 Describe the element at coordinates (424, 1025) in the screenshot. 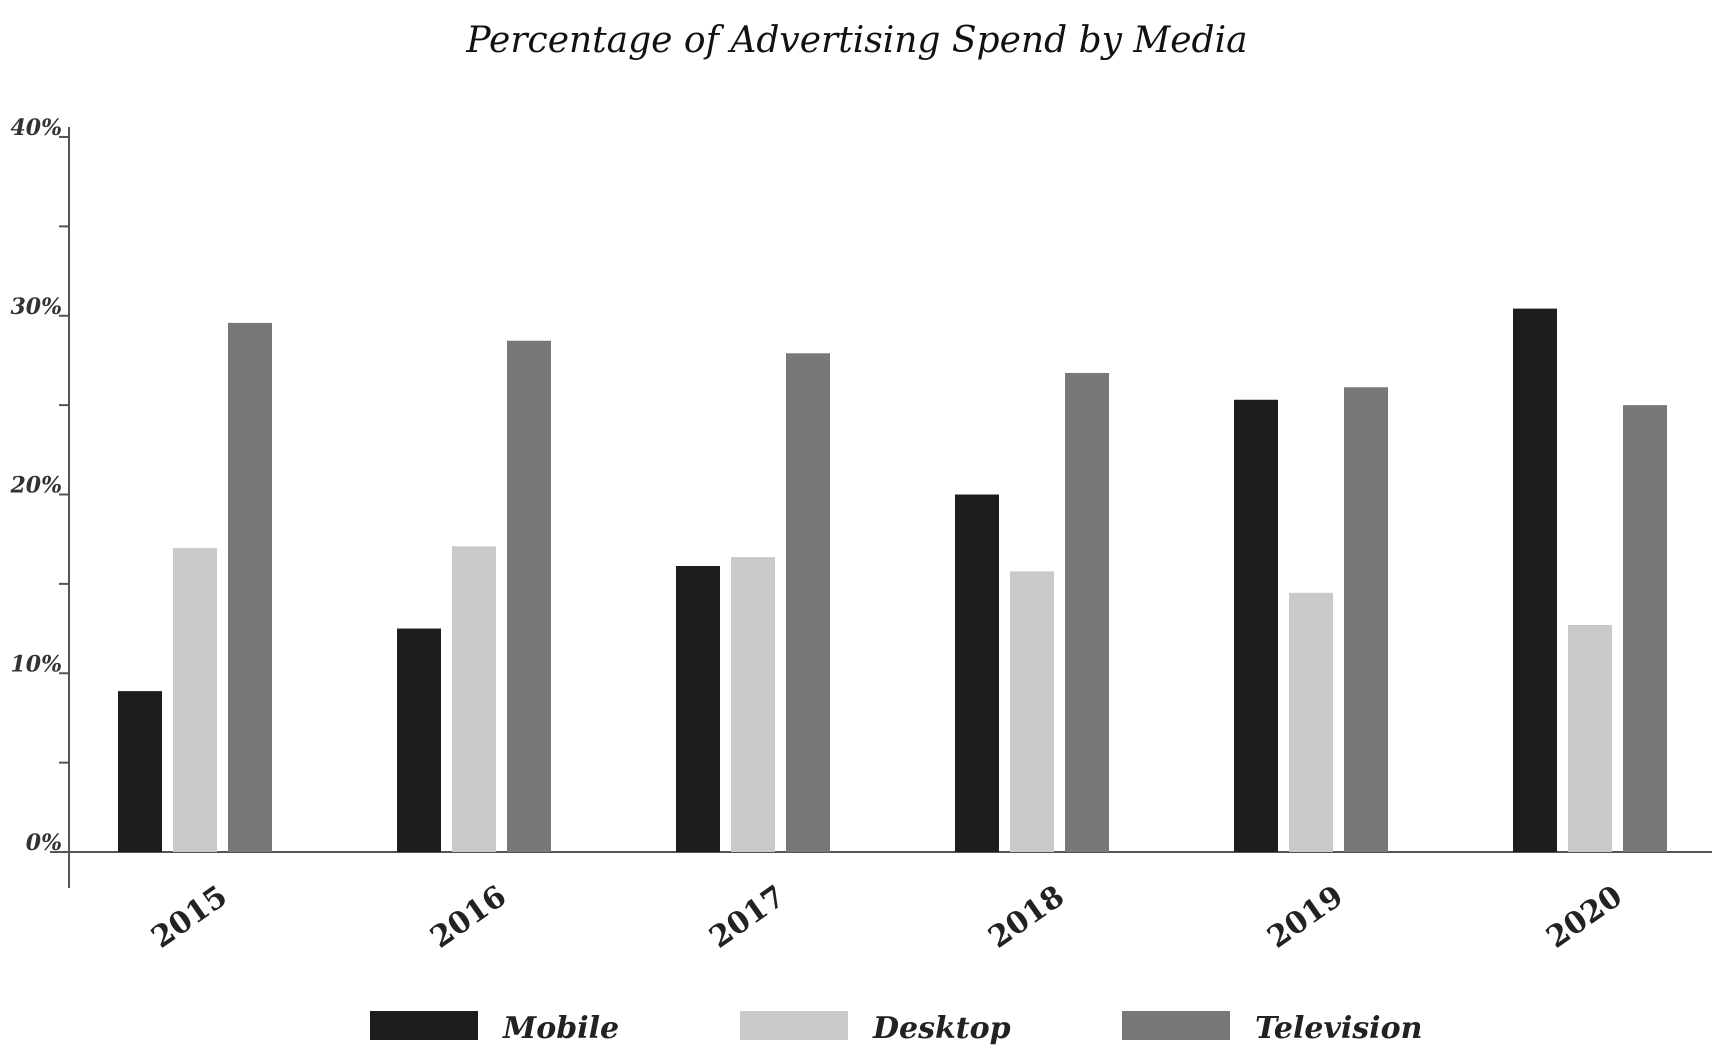

I see `legend-swatch-mobile` at that location.